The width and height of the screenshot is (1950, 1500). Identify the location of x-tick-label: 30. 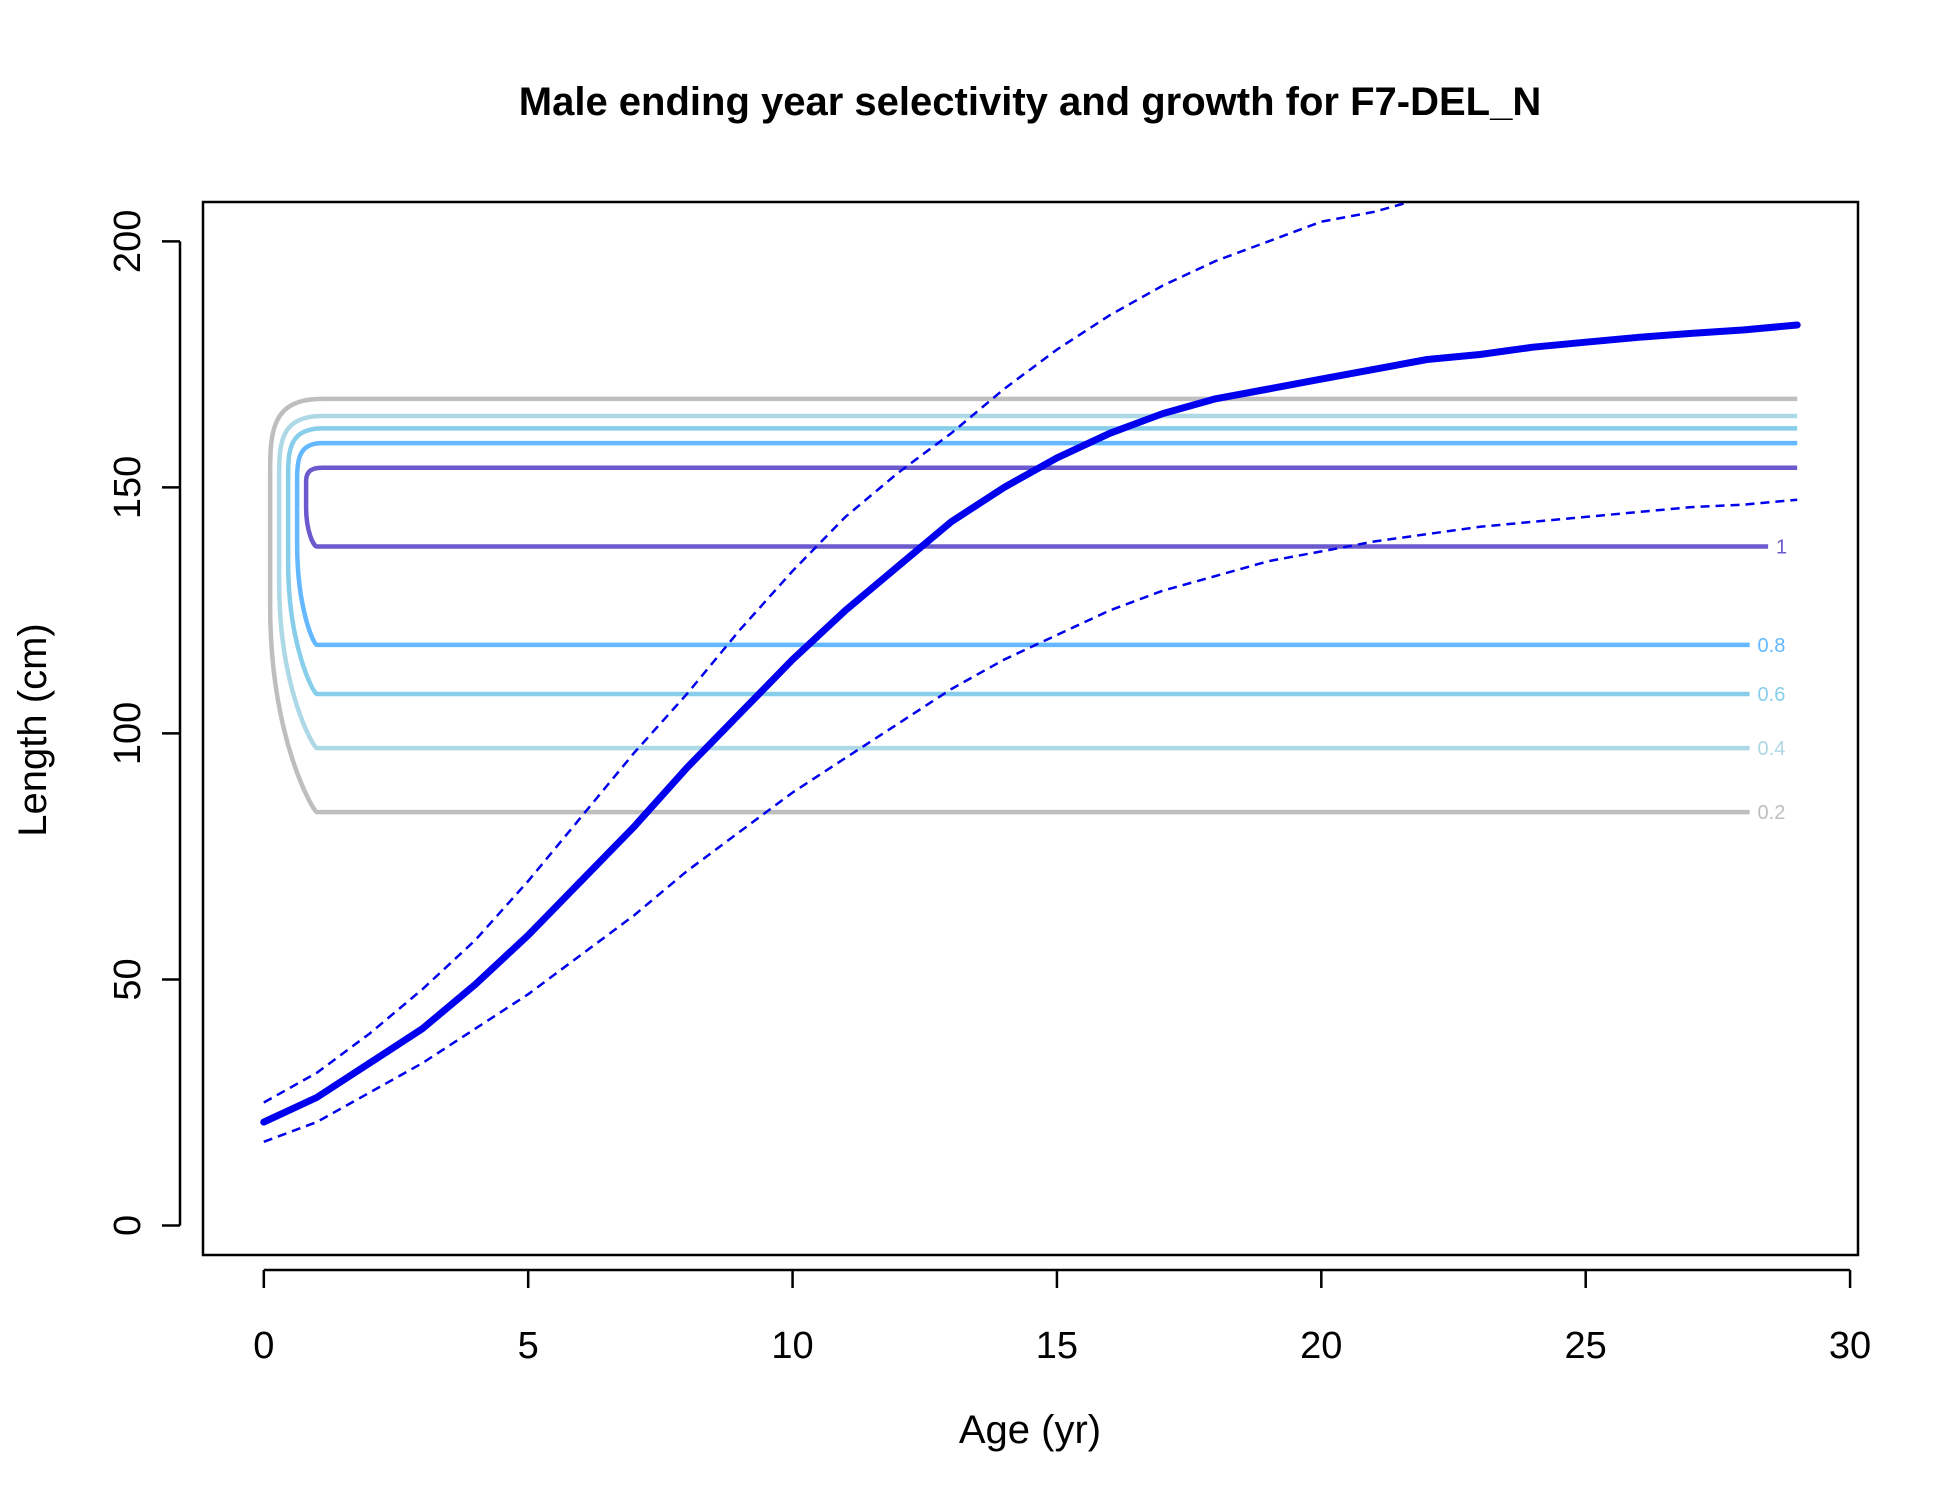
(1850, 1346).